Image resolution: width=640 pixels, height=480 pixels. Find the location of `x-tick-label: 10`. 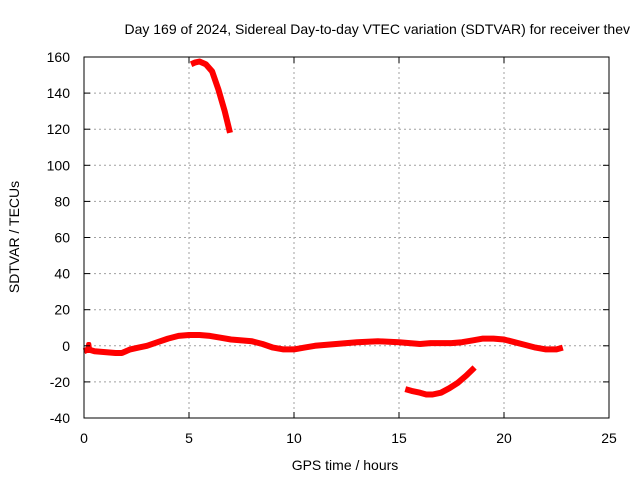

x-tick-label: 10 is located at coordinates (294, 438).